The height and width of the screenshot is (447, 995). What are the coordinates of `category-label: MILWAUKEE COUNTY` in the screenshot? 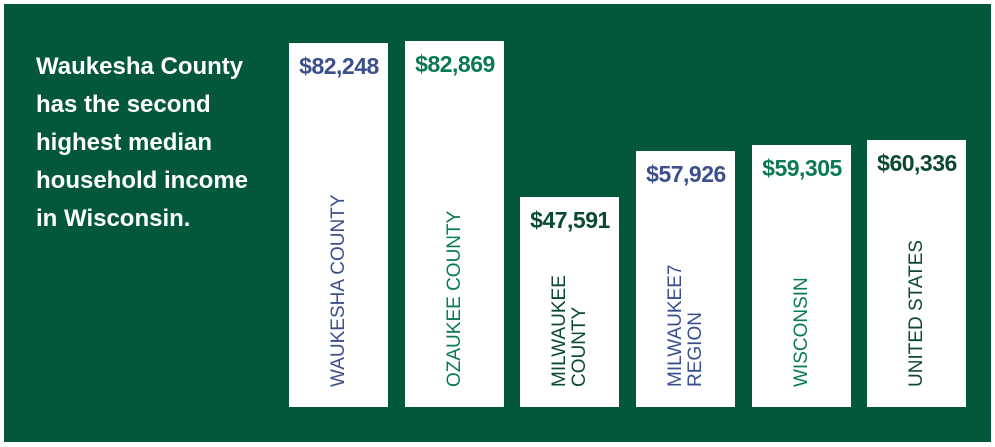 It's located at (569, 331).